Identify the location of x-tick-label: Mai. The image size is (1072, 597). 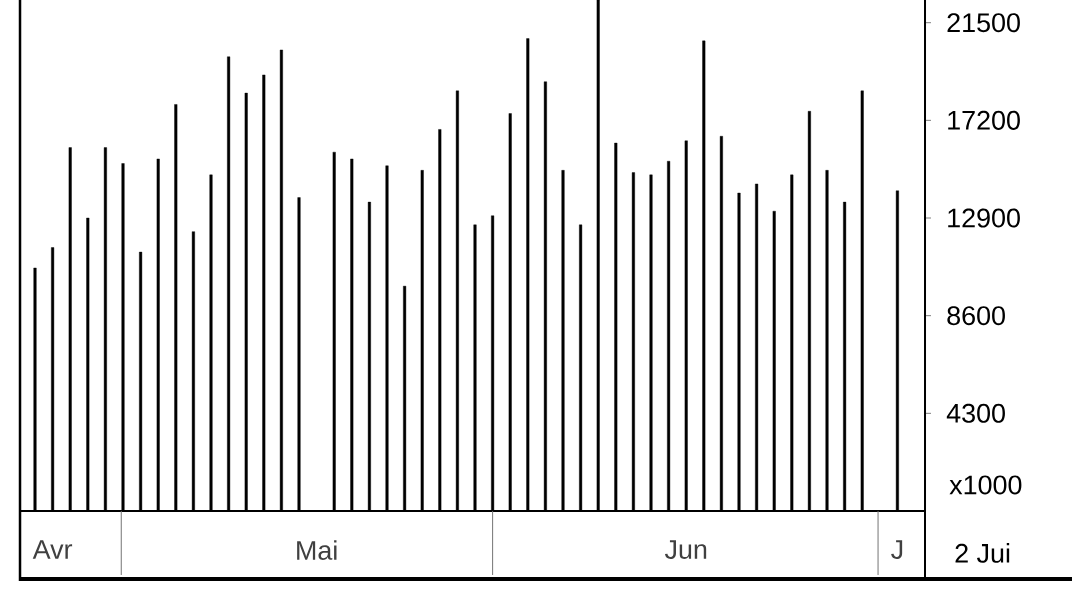
(317, 550).